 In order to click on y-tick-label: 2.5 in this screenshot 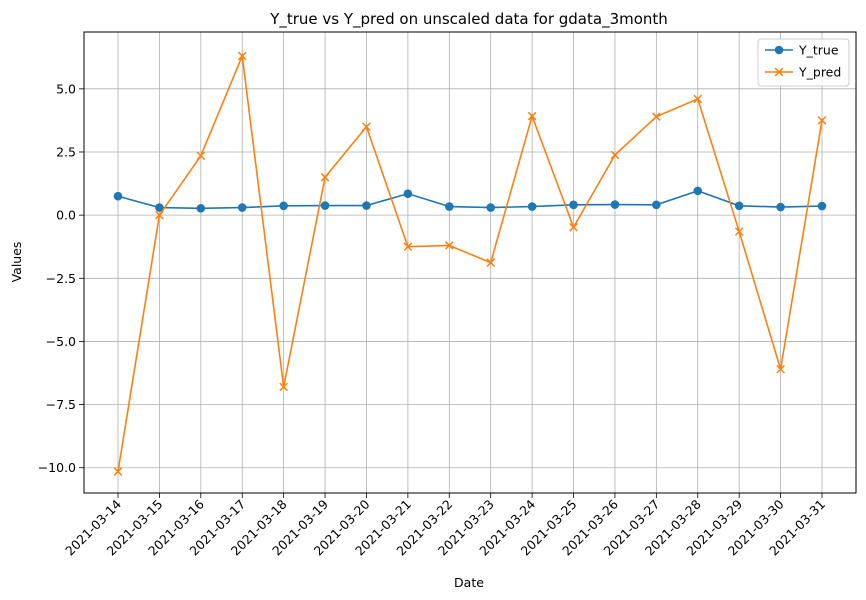, I will do `click(66, 151)`.